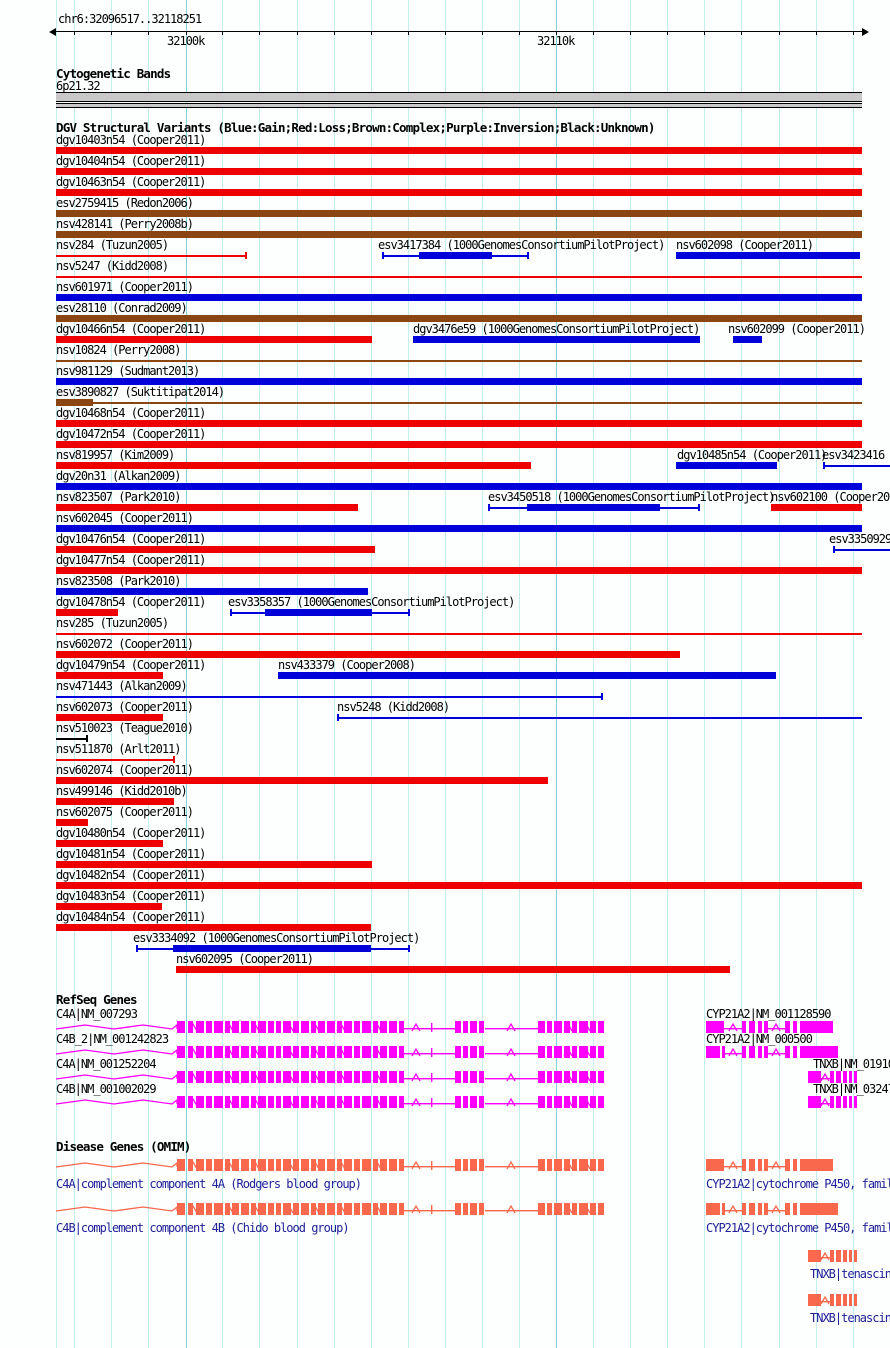 The height and width of the screenshot is (1348, 890). What do you see at coordinates (125, 770) in the screenshot?
I see `variant-label: nsv602074 (Cooper2011)` at bounding box center [125, 770].